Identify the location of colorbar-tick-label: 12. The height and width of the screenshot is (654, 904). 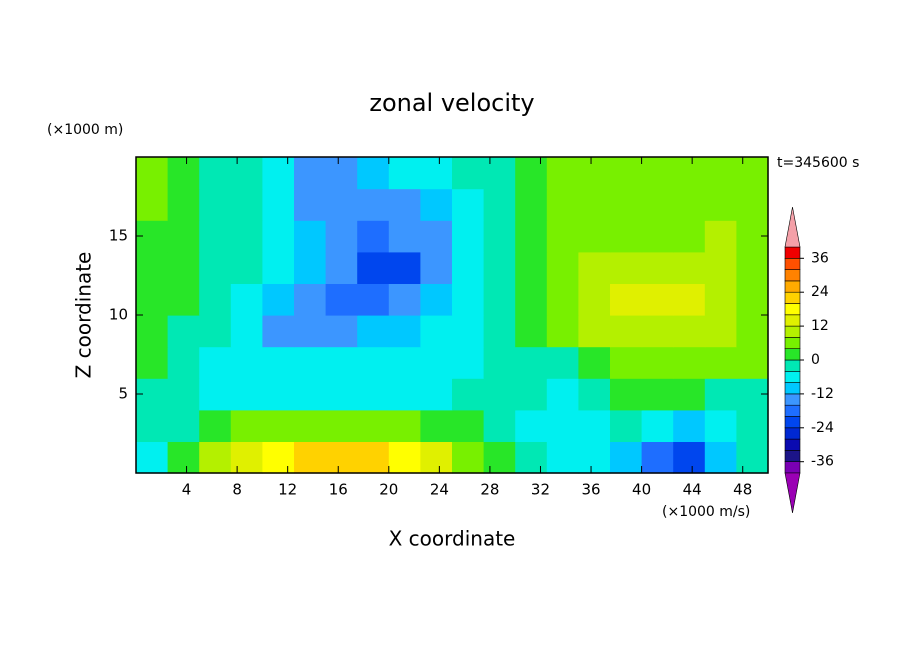
(820, 326).